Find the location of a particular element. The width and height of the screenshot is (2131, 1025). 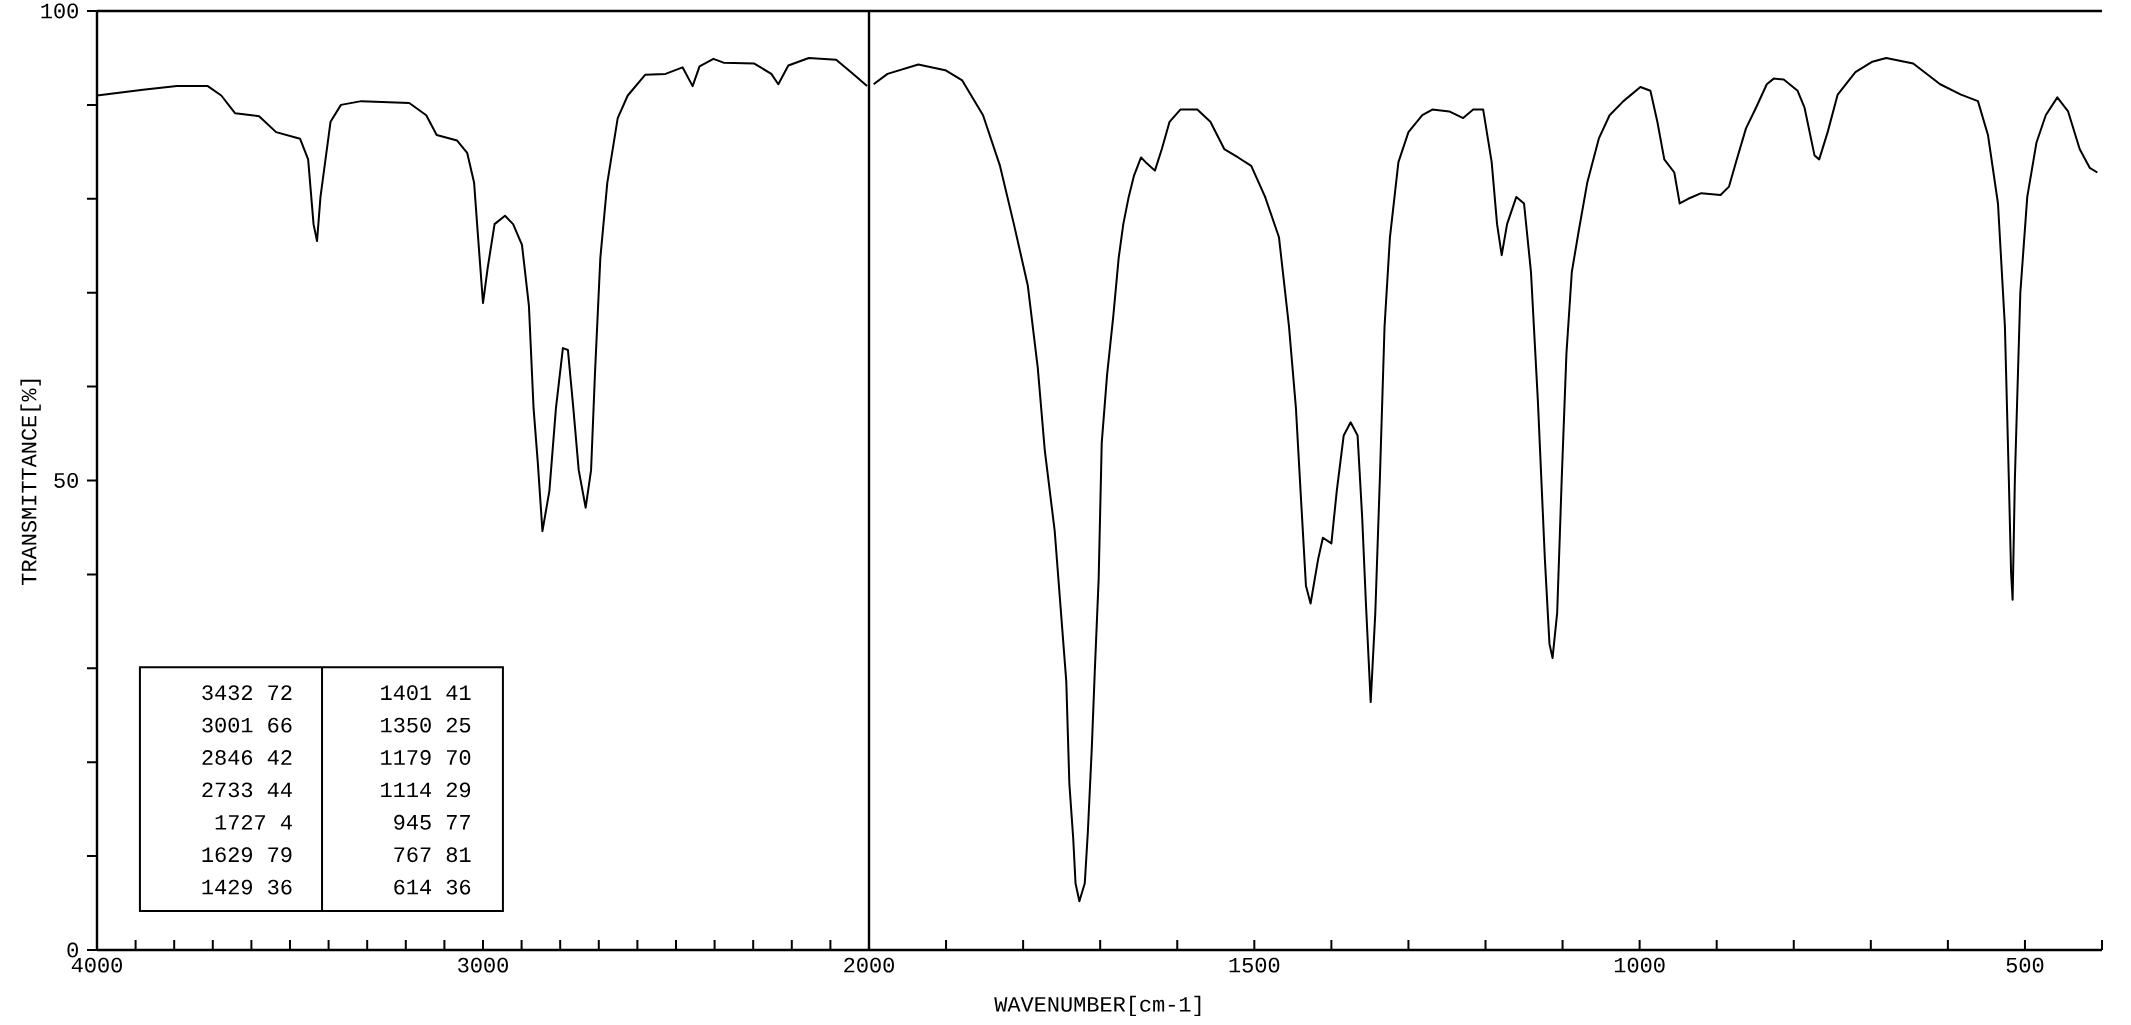

annotation: 1350 25 is located at coordinates (426, 725).